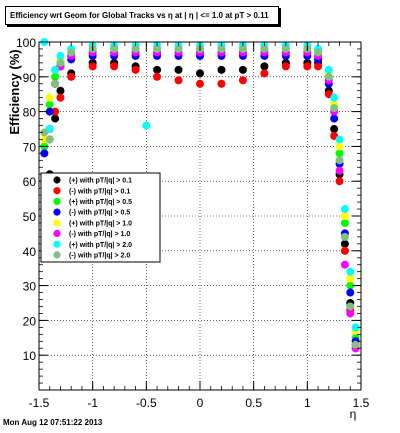 The image size is (400, 433). What do you see at coordinates (30, 321) in the screenshot?
I see `y-tick-label: 20` at bounding box center [30, 321].